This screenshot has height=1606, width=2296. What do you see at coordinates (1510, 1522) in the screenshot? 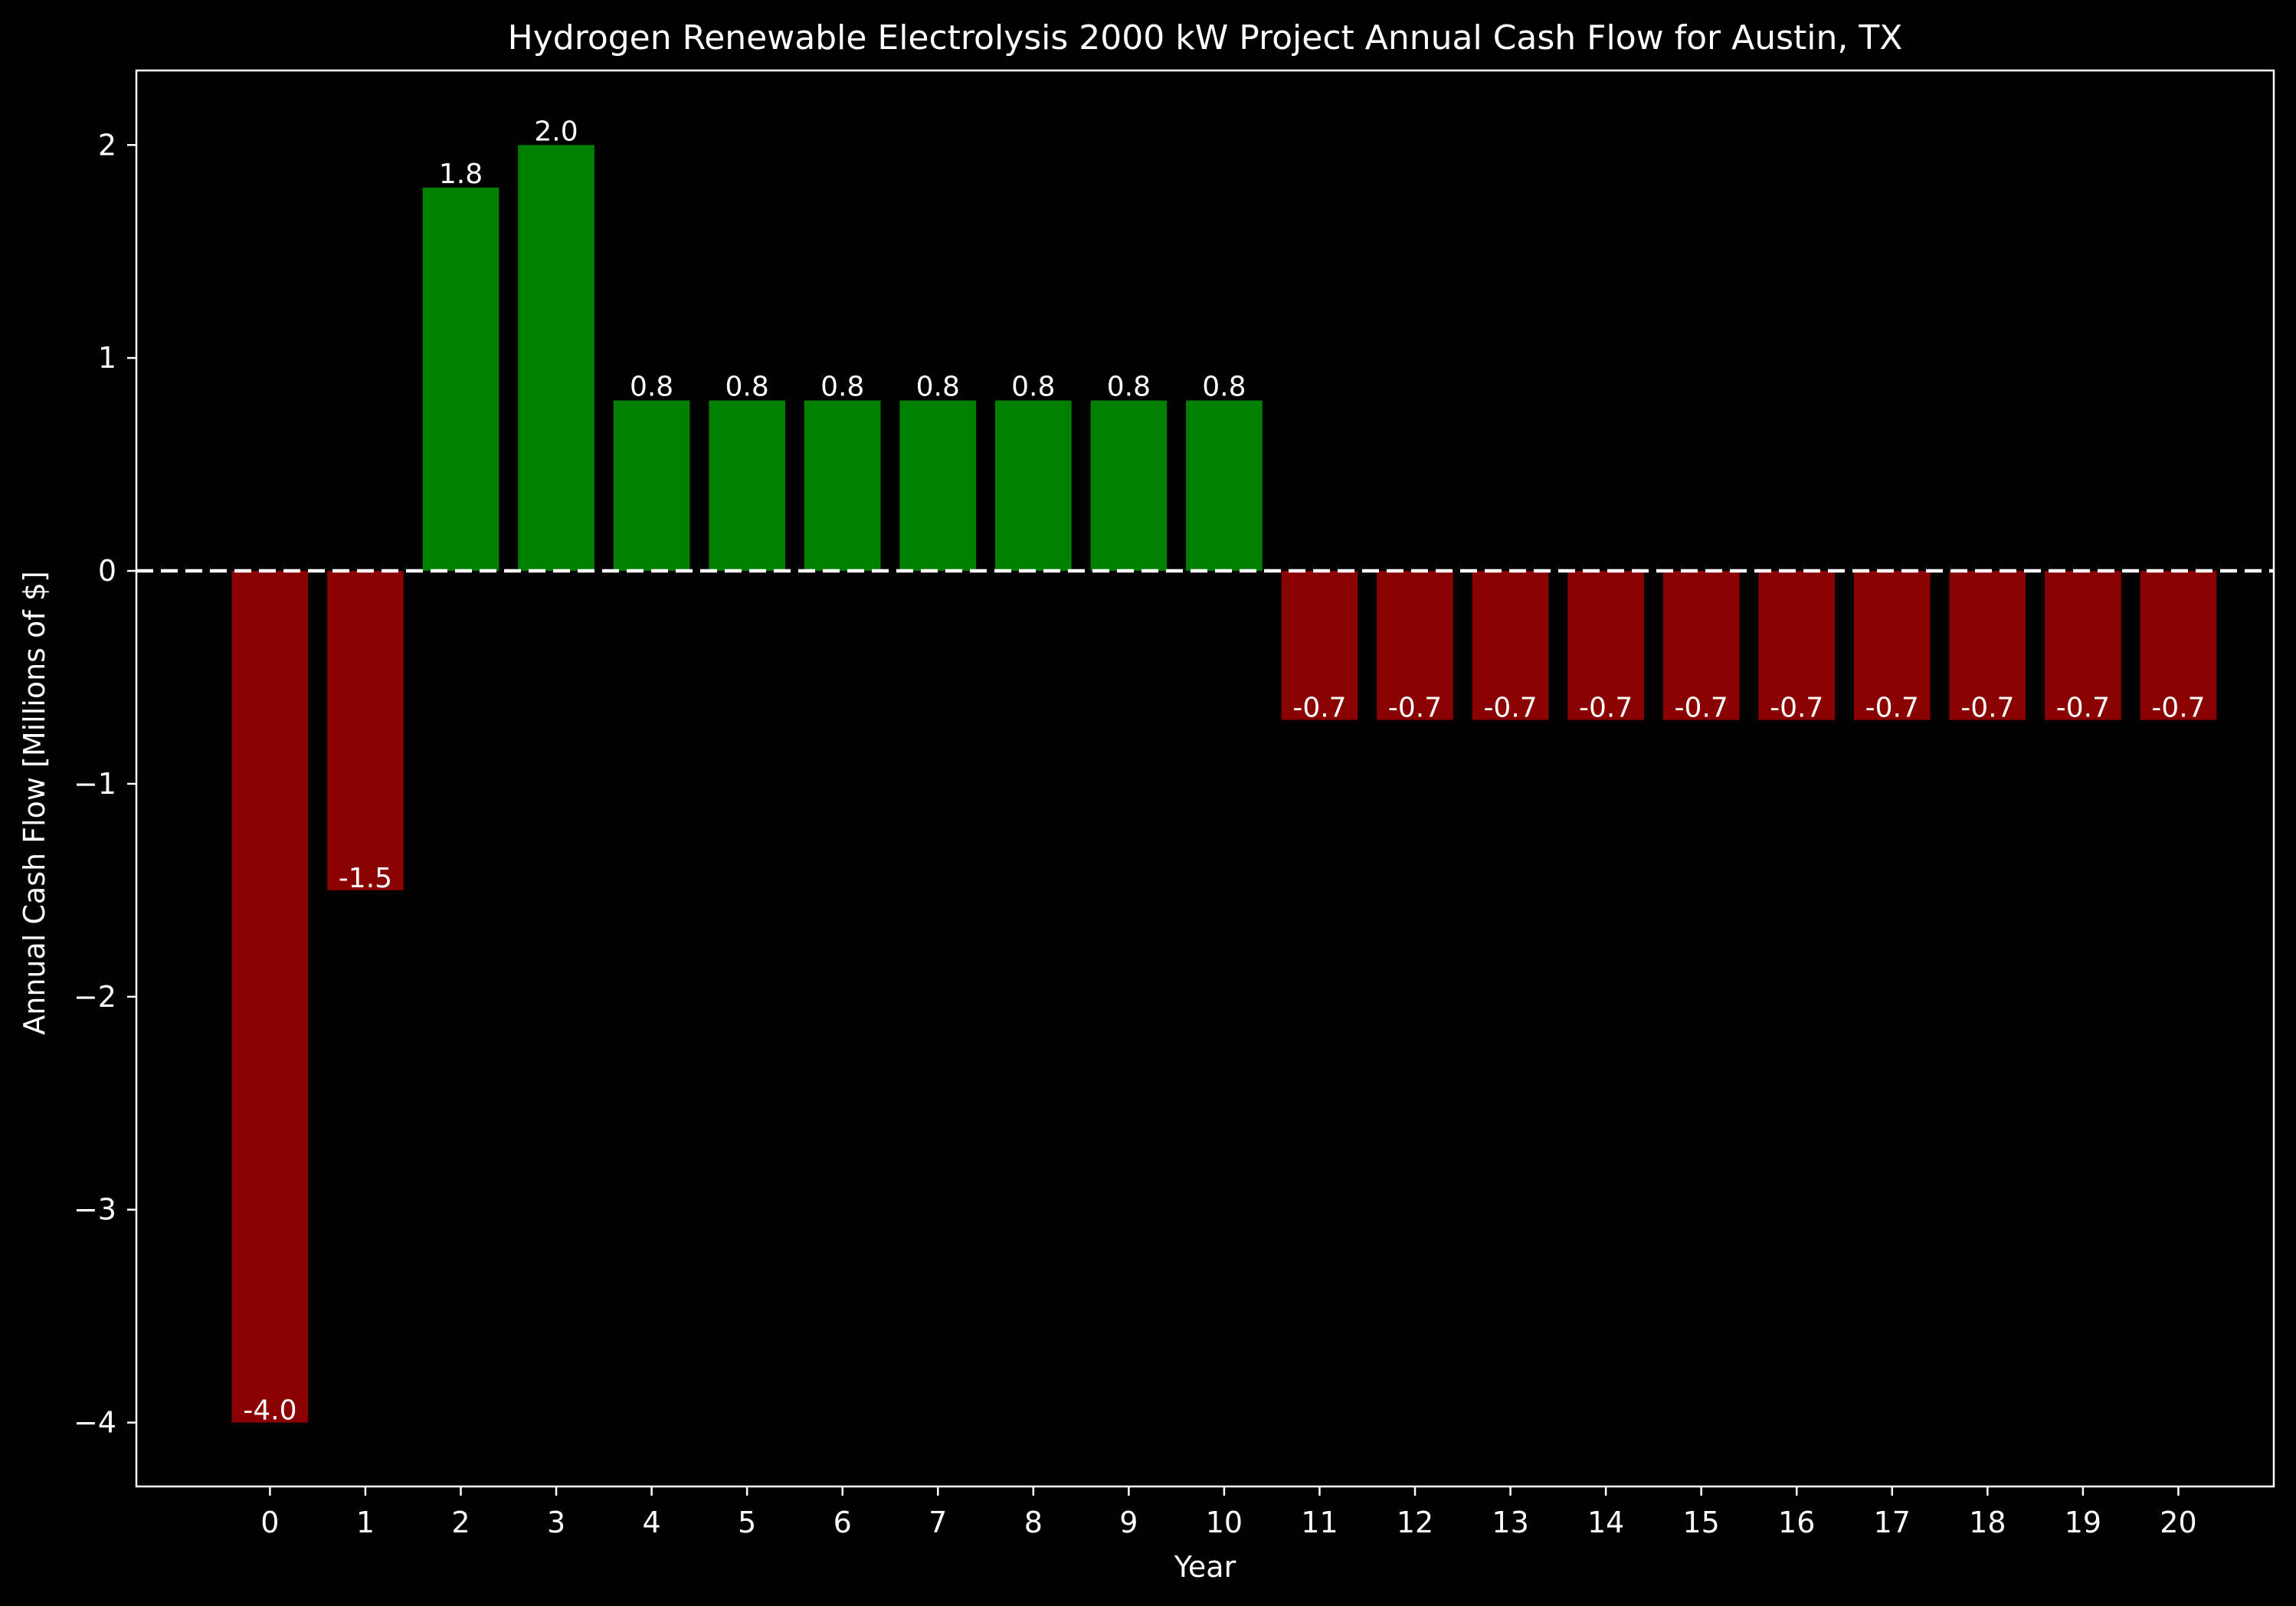
I see `x-tick-label: 13` at bounding box center [1510, 1522].